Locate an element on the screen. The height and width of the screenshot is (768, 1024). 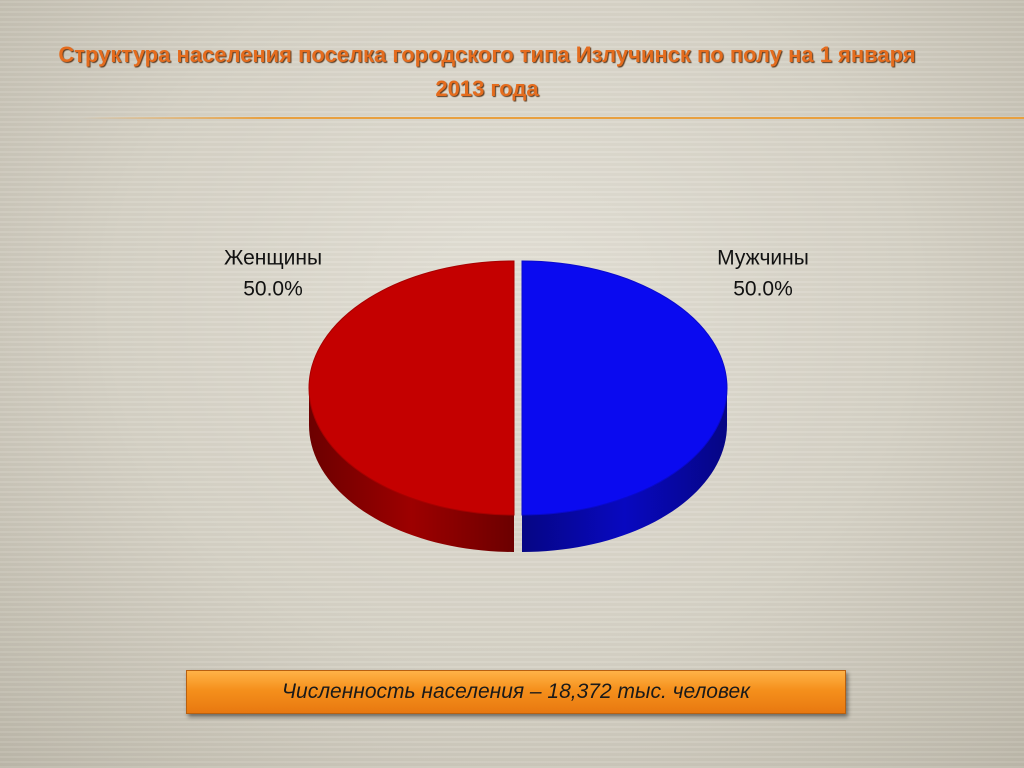
category-label: Мужчины is located at coordinates (763, 258).